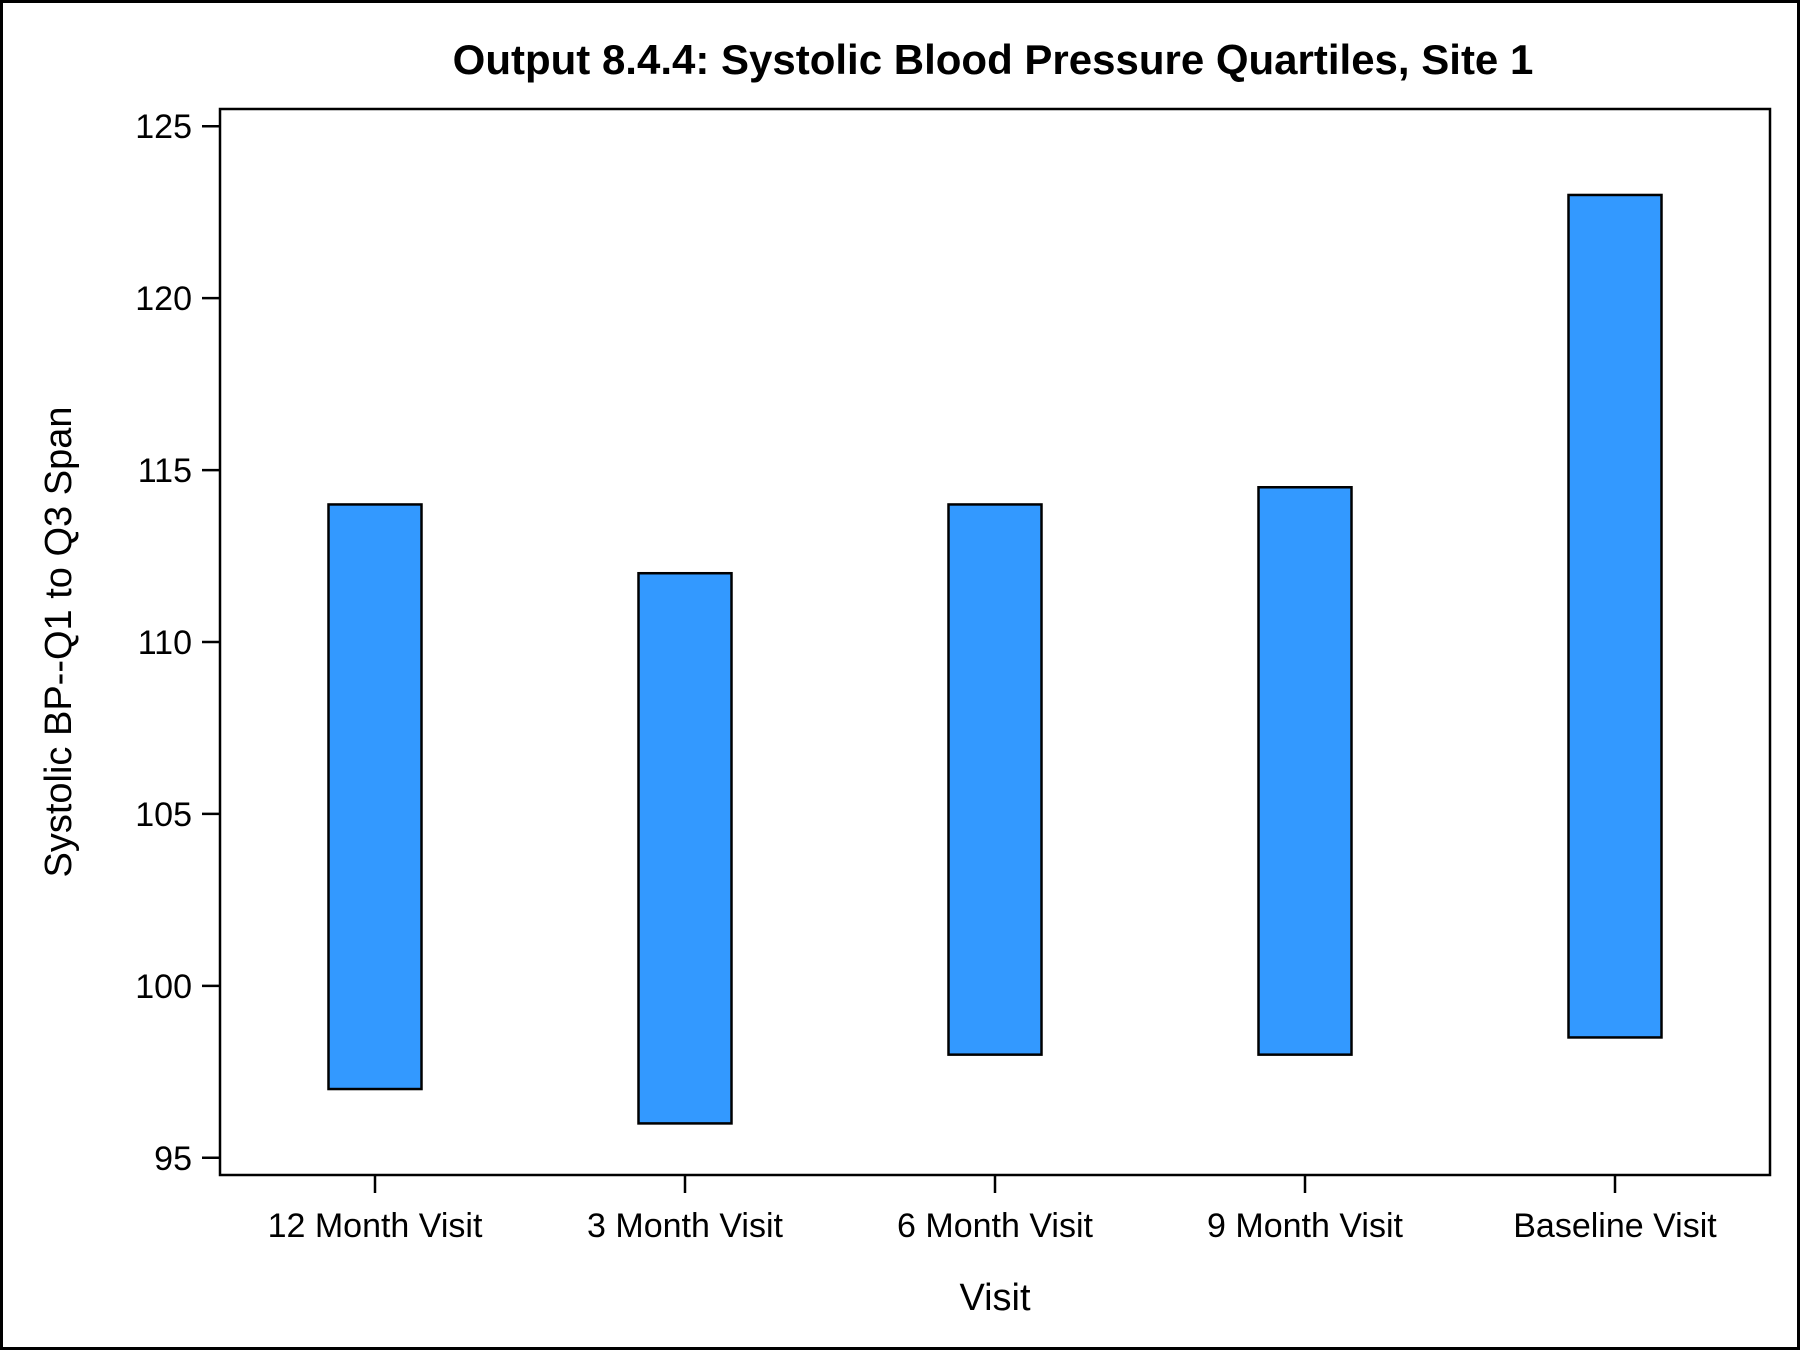  Describe the element at coordinates (1305, 1226) in the screenshot. I see `x-tick-label-3: 9 Month Visit` at that location.